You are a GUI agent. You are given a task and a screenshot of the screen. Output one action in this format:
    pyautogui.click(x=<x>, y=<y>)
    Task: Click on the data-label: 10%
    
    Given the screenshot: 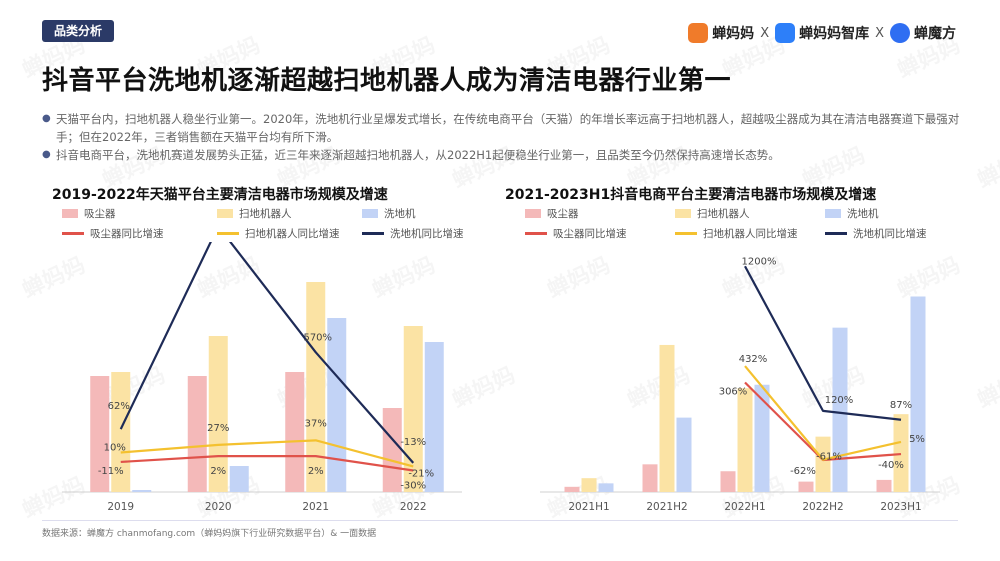 What is the action you would take?
    pyautogui.click(x=115, y=448)
    